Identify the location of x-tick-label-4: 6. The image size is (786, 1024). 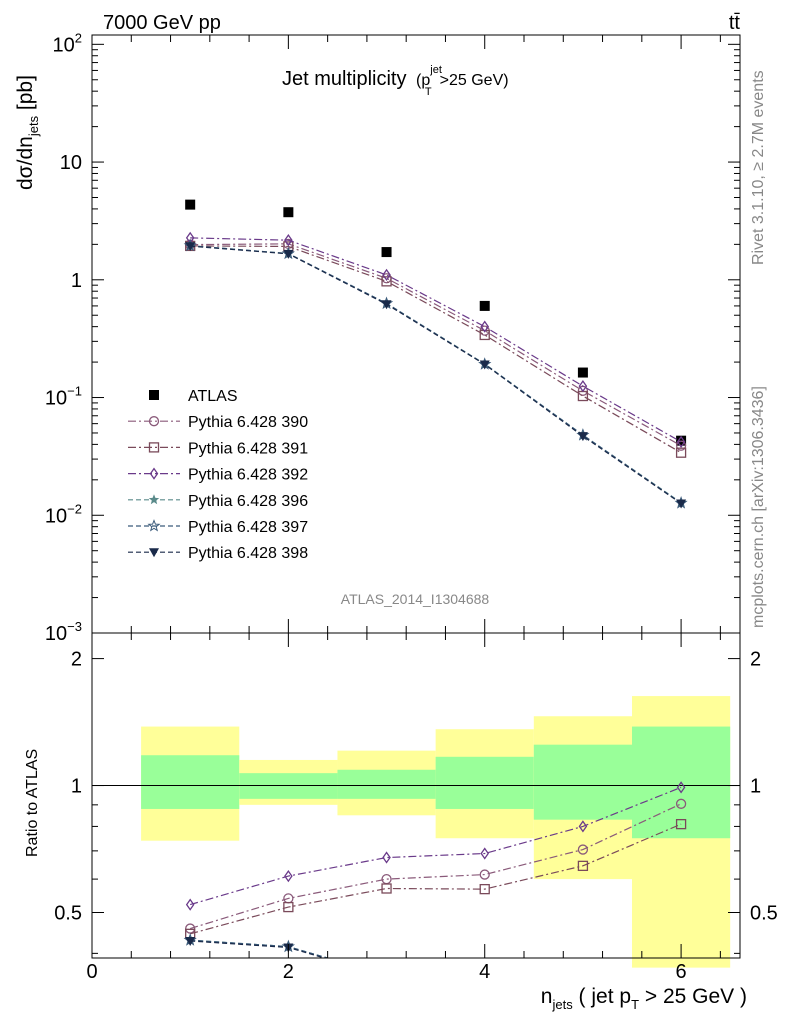
(681, 972).